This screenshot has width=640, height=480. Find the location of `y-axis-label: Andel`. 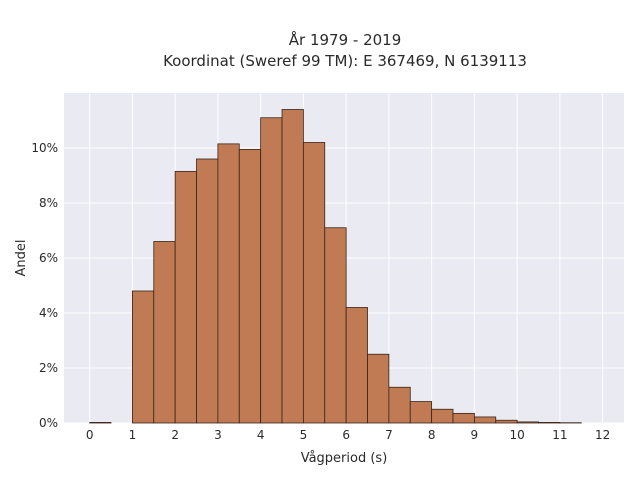

y-axis-label: Andel is located at coordinates (21, 258).